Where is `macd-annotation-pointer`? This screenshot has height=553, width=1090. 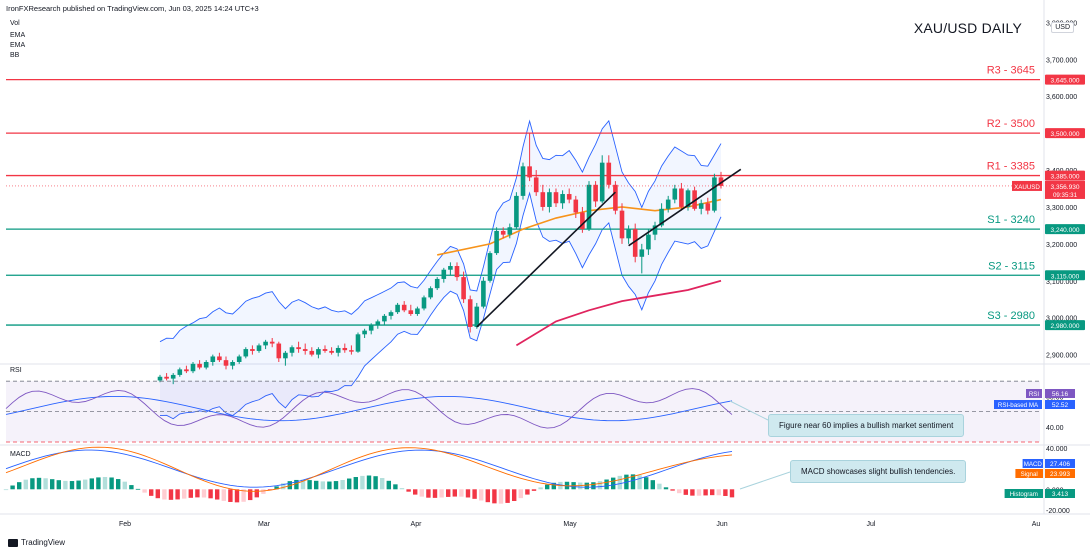 macd-annotation-pointer is located at coordinates (765, 480).